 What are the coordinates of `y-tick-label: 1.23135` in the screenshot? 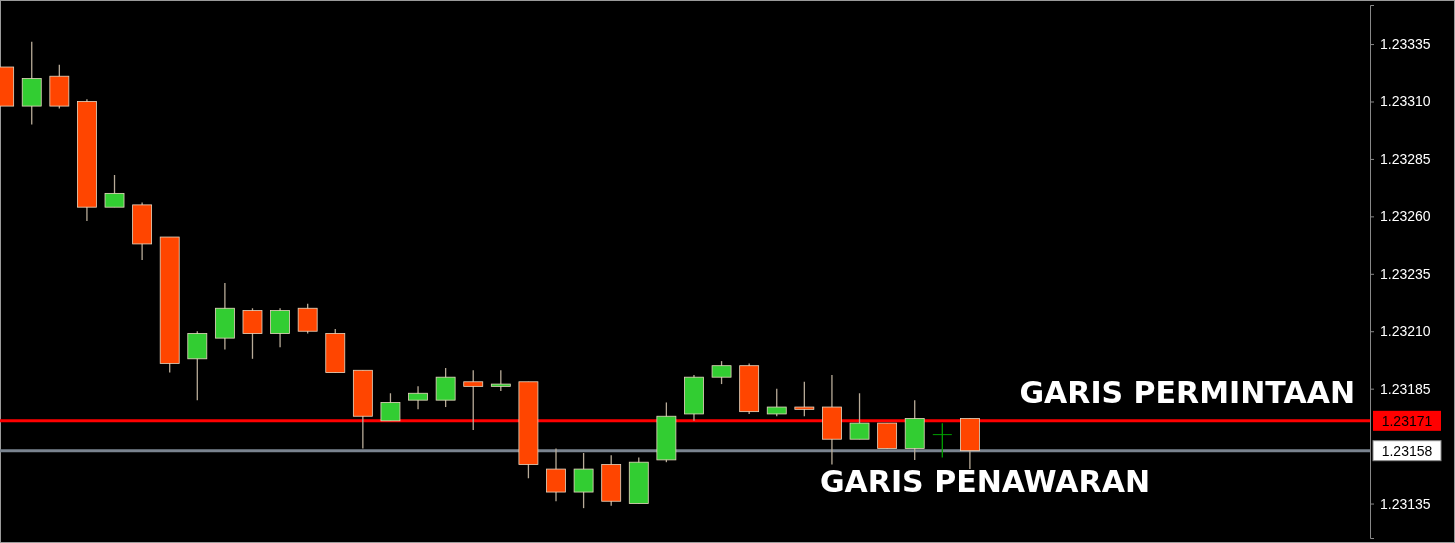 It's located at (1405, 503).